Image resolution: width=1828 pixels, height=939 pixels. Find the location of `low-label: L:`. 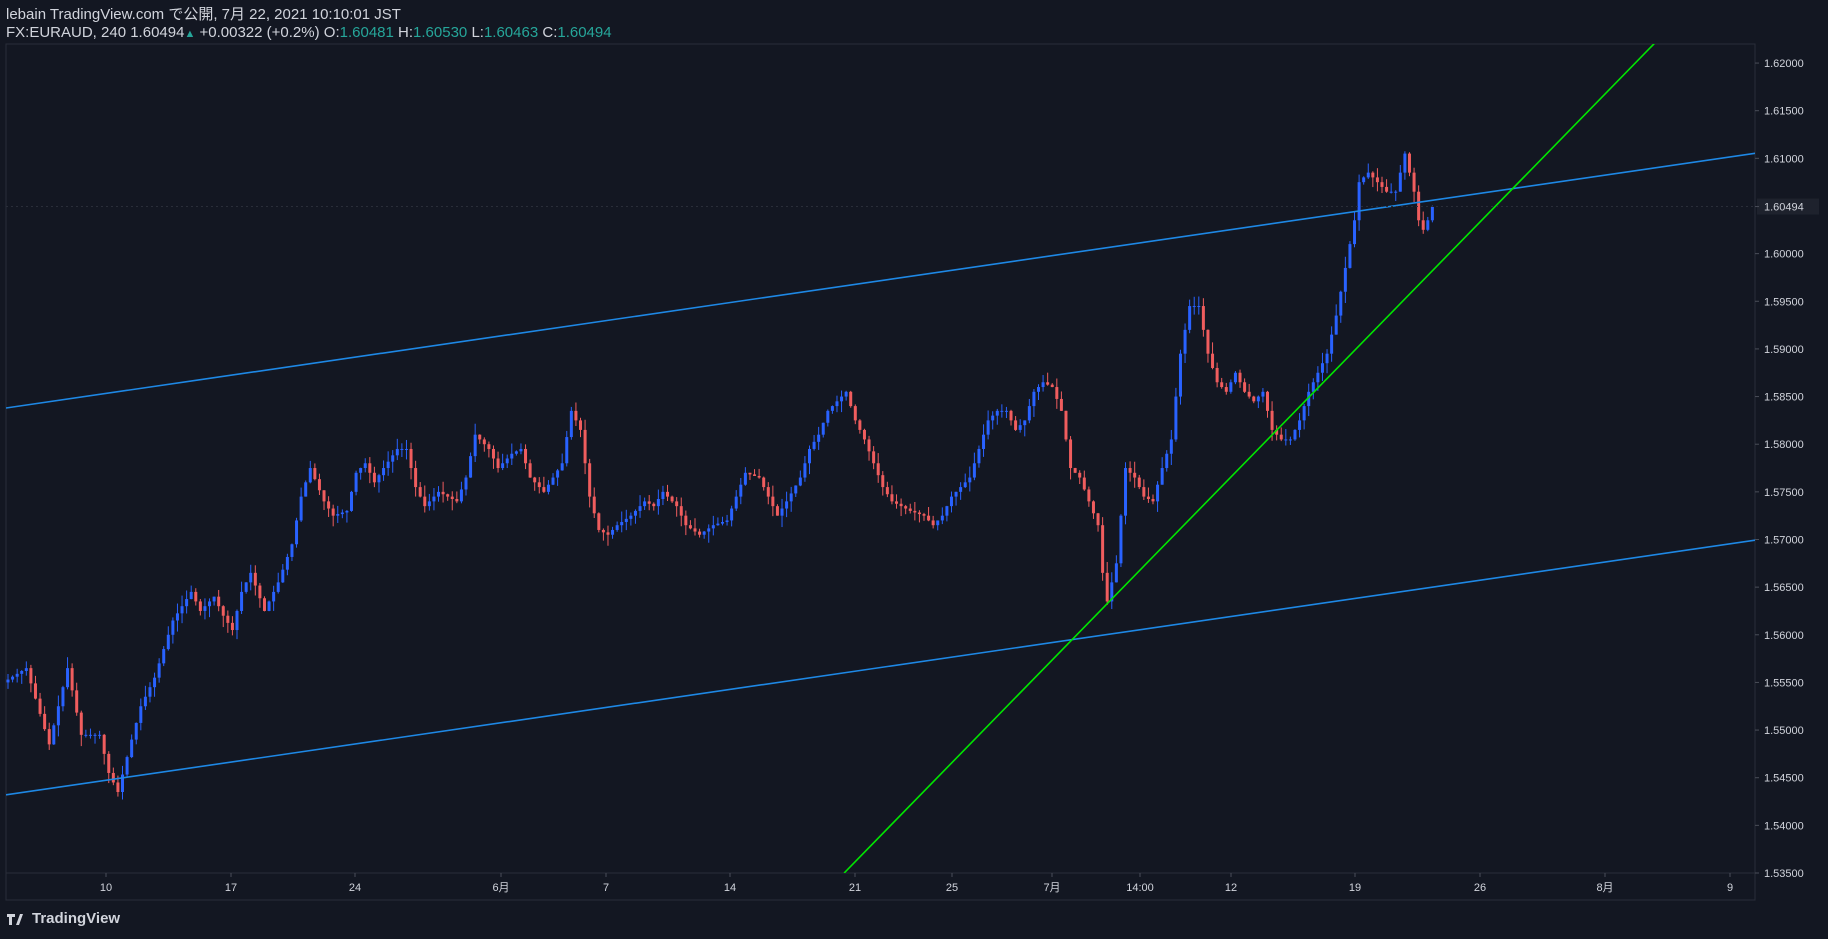

low-label: L: is located at coordinates (477, 32).